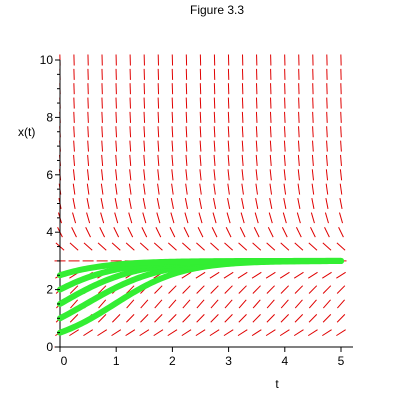 Image resolution: width=400 pixels, height=400 pixels. Describe the element at coordinates (172, 361) in the screenshot. I see `x-tick-label: 2` at that location.